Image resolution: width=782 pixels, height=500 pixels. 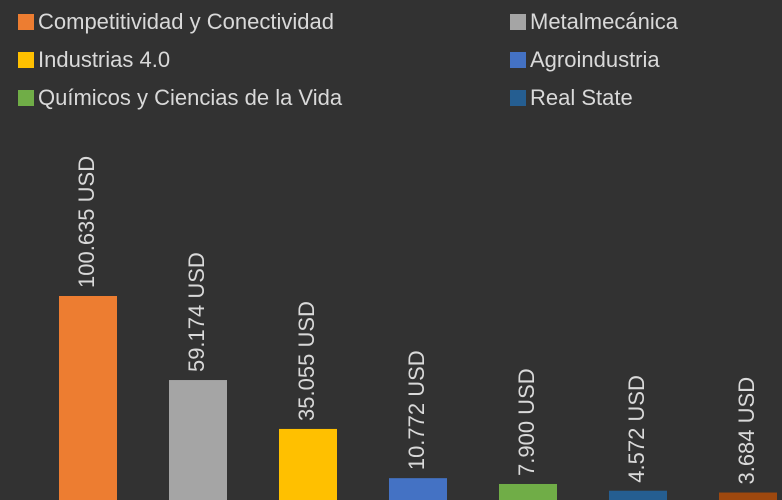 What do you see at coordinates (416, 410) in the screenshot?
I see `value-label: 10.772 USD` at bounding box center [416, 410].